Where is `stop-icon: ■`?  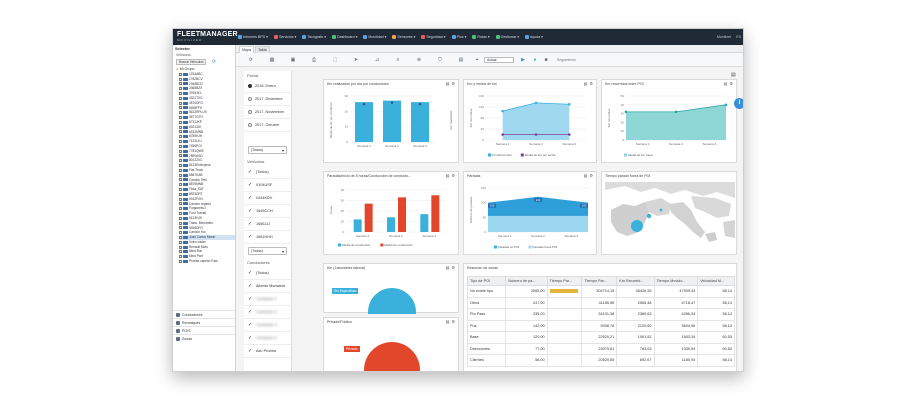
stop-icon: ■ is located at coordinates (546, 60).